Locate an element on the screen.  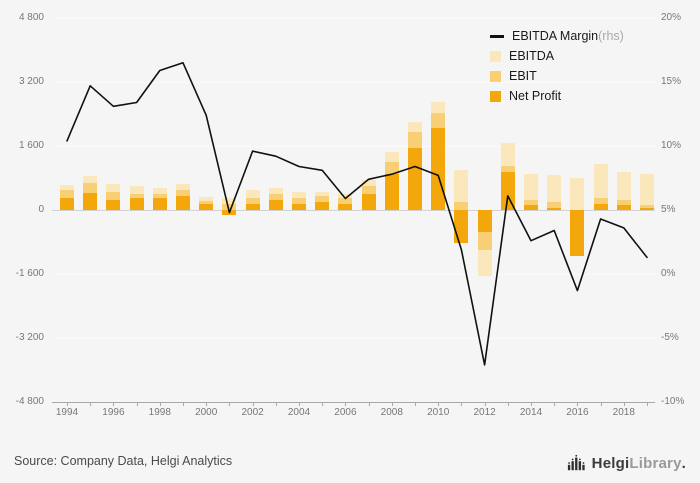
x-axis-label: 2012 is located at coordinates (484, 412).